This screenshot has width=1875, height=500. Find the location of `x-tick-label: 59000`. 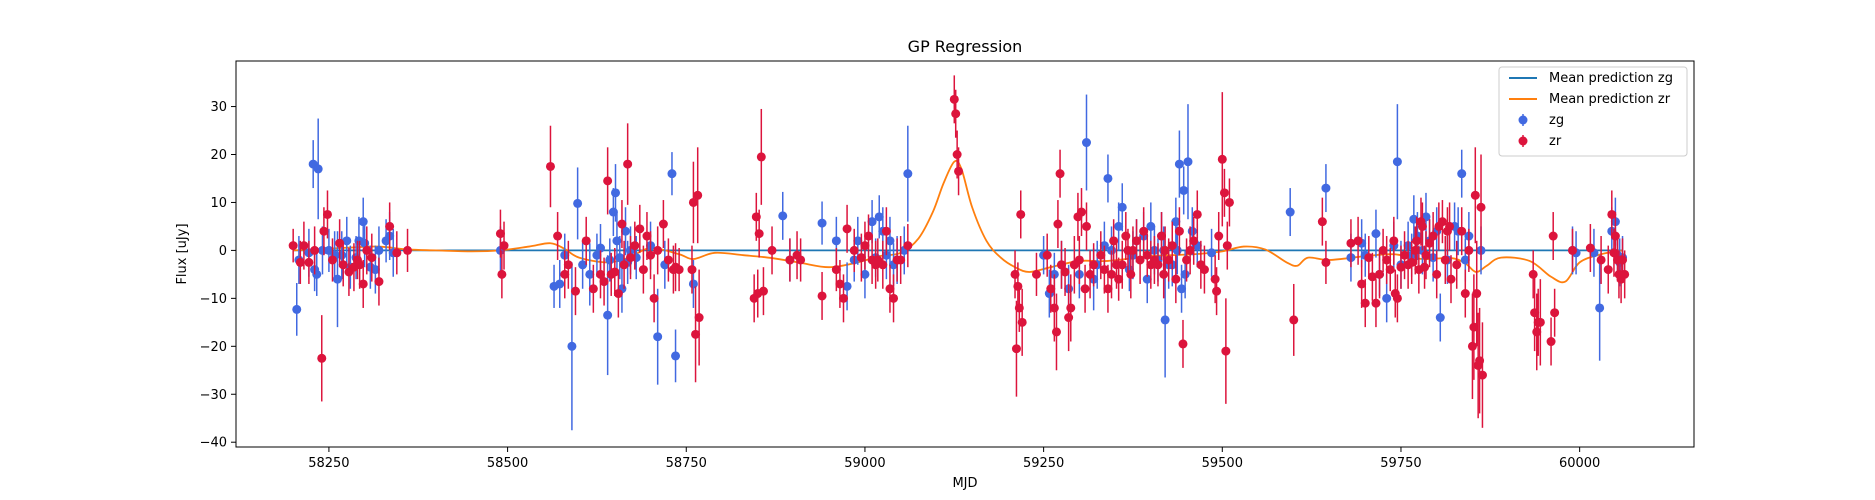

x-tick-label: 59000 is located at coordinates (864, 463).